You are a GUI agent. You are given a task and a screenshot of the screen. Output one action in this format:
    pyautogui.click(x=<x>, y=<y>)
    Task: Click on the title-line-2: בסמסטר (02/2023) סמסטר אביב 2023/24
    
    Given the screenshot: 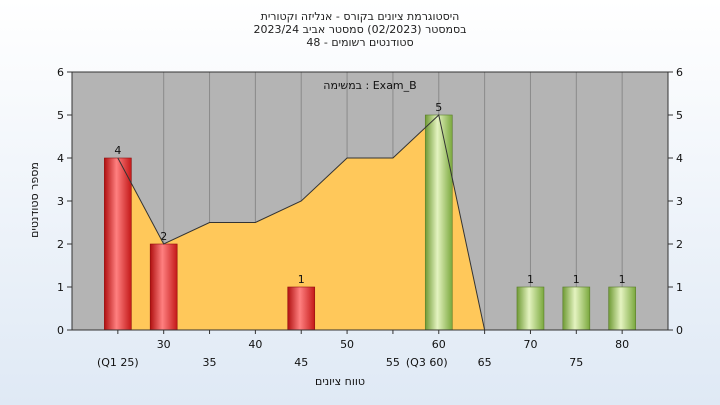 What is the action you would take?
    pyautogui.click(x=359, y=29)
    